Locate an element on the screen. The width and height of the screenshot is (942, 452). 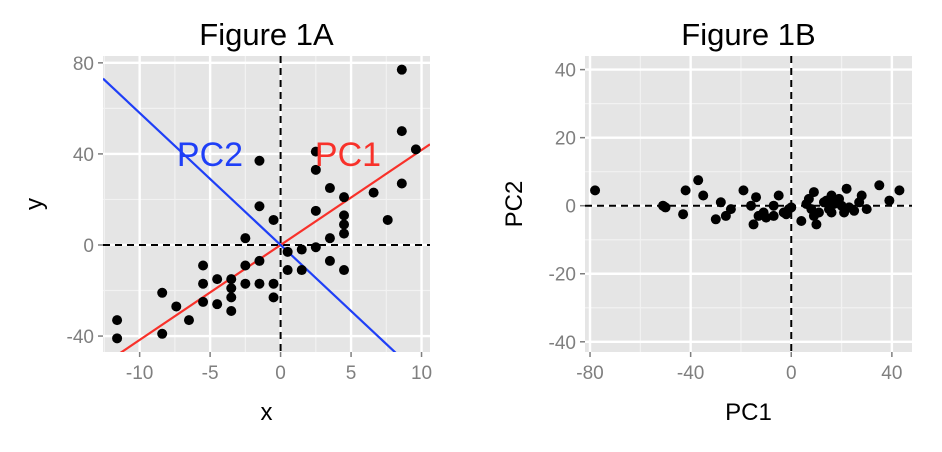
x-tick-label: -40 is located at coordinates (690, 373).